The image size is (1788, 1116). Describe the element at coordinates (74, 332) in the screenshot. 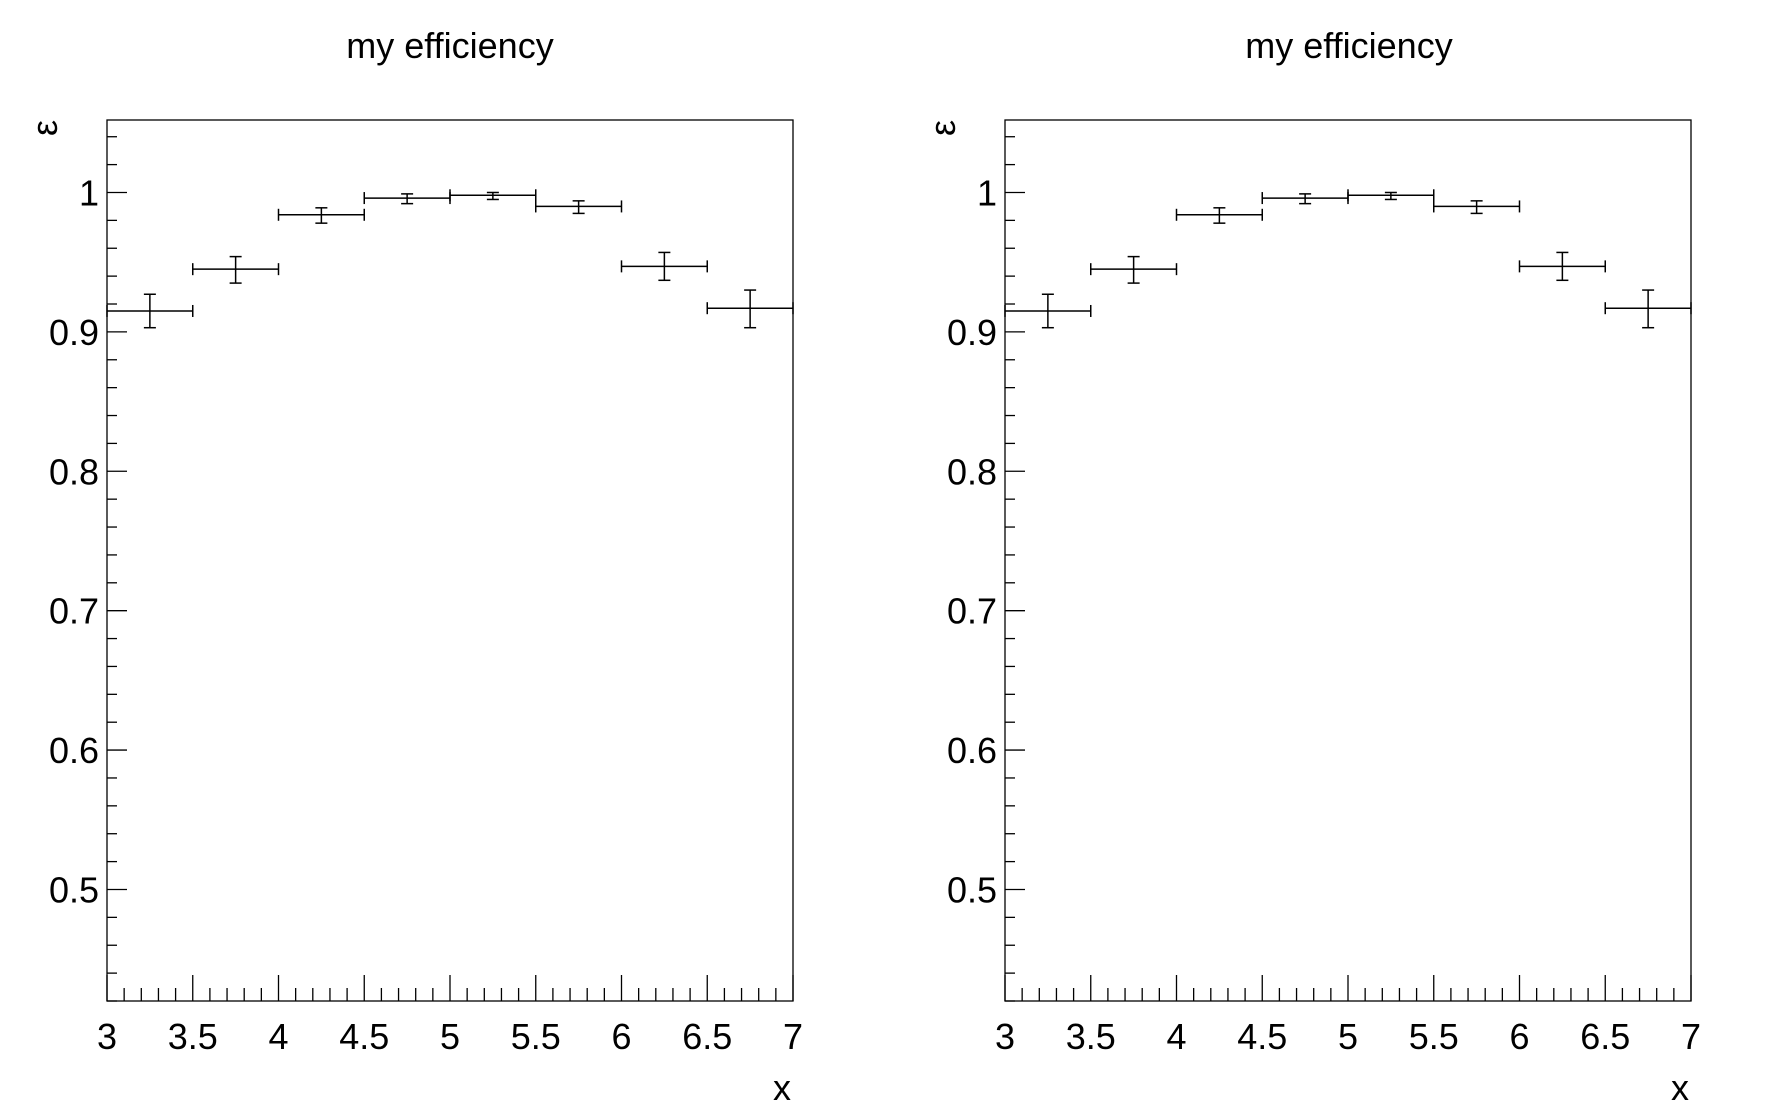

I see `left-y-tick-label-0-9: 0.9` at that location.